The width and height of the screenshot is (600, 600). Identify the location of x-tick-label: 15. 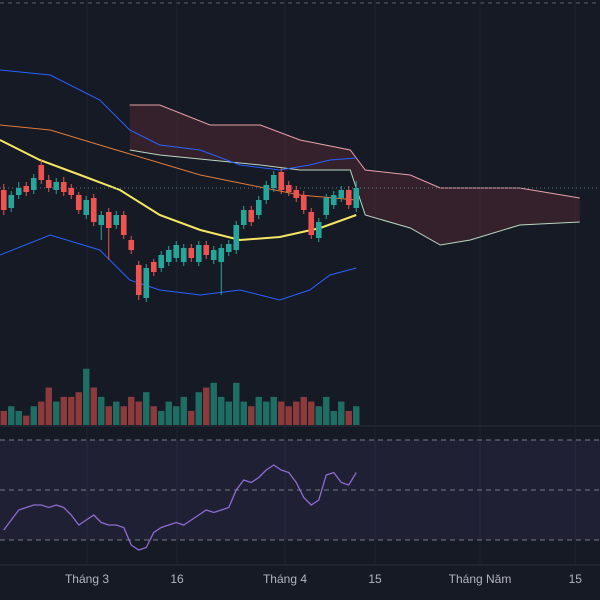
(375, 579).